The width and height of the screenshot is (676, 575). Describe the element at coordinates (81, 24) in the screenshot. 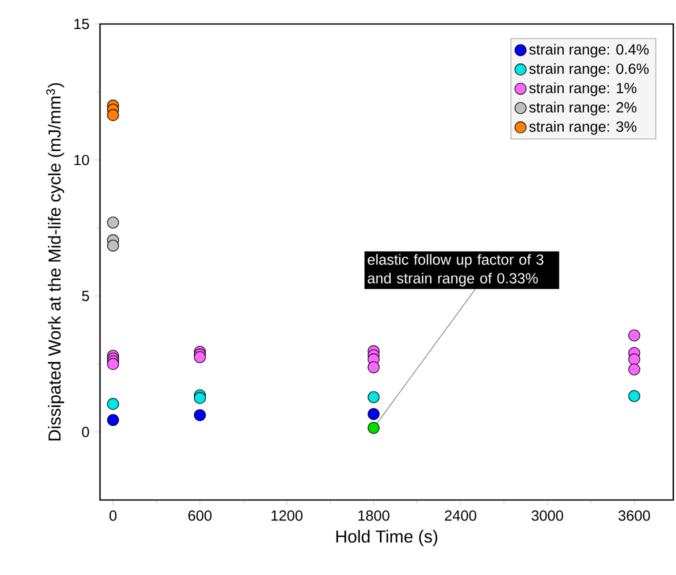

I see `y-tick-label: 15` at that location.